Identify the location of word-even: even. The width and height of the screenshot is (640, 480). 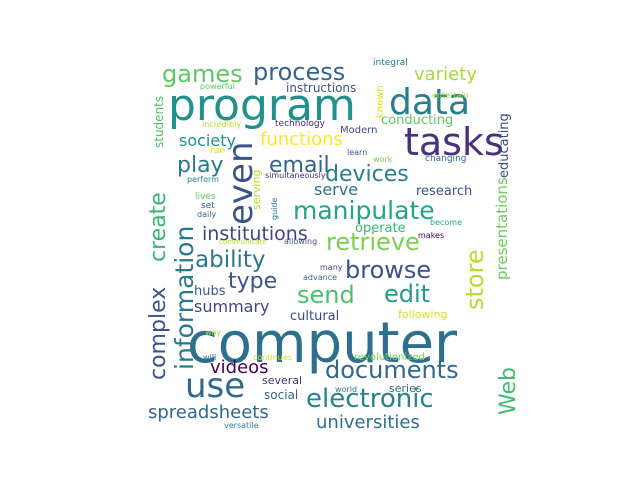
(241, 183).